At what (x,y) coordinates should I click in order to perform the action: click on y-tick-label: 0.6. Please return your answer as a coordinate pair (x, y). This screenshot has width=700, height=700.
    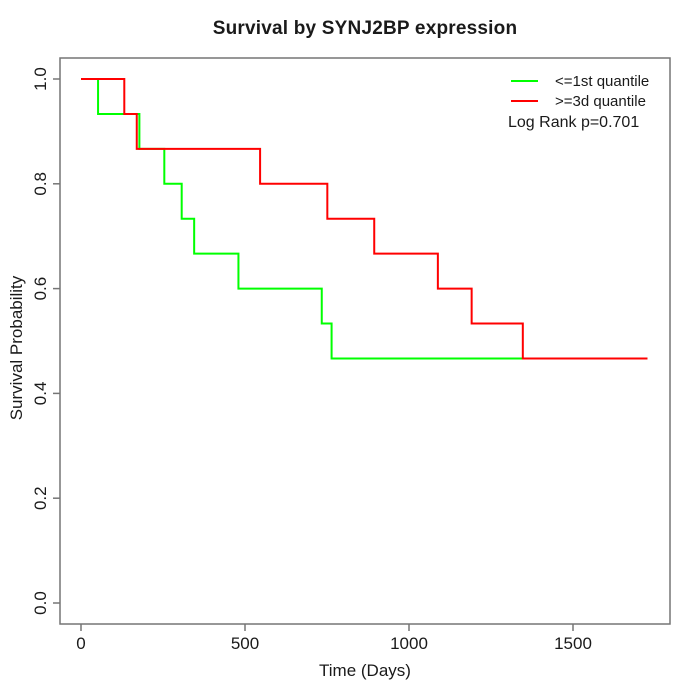
    Looking at the image, I should click on (40, 289).